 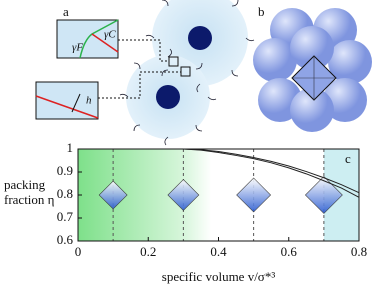 What do you see at coordinates (148, 251) in the screenshot?
I see `x-tick-label: 0.2` at bounding box center [148, 251].